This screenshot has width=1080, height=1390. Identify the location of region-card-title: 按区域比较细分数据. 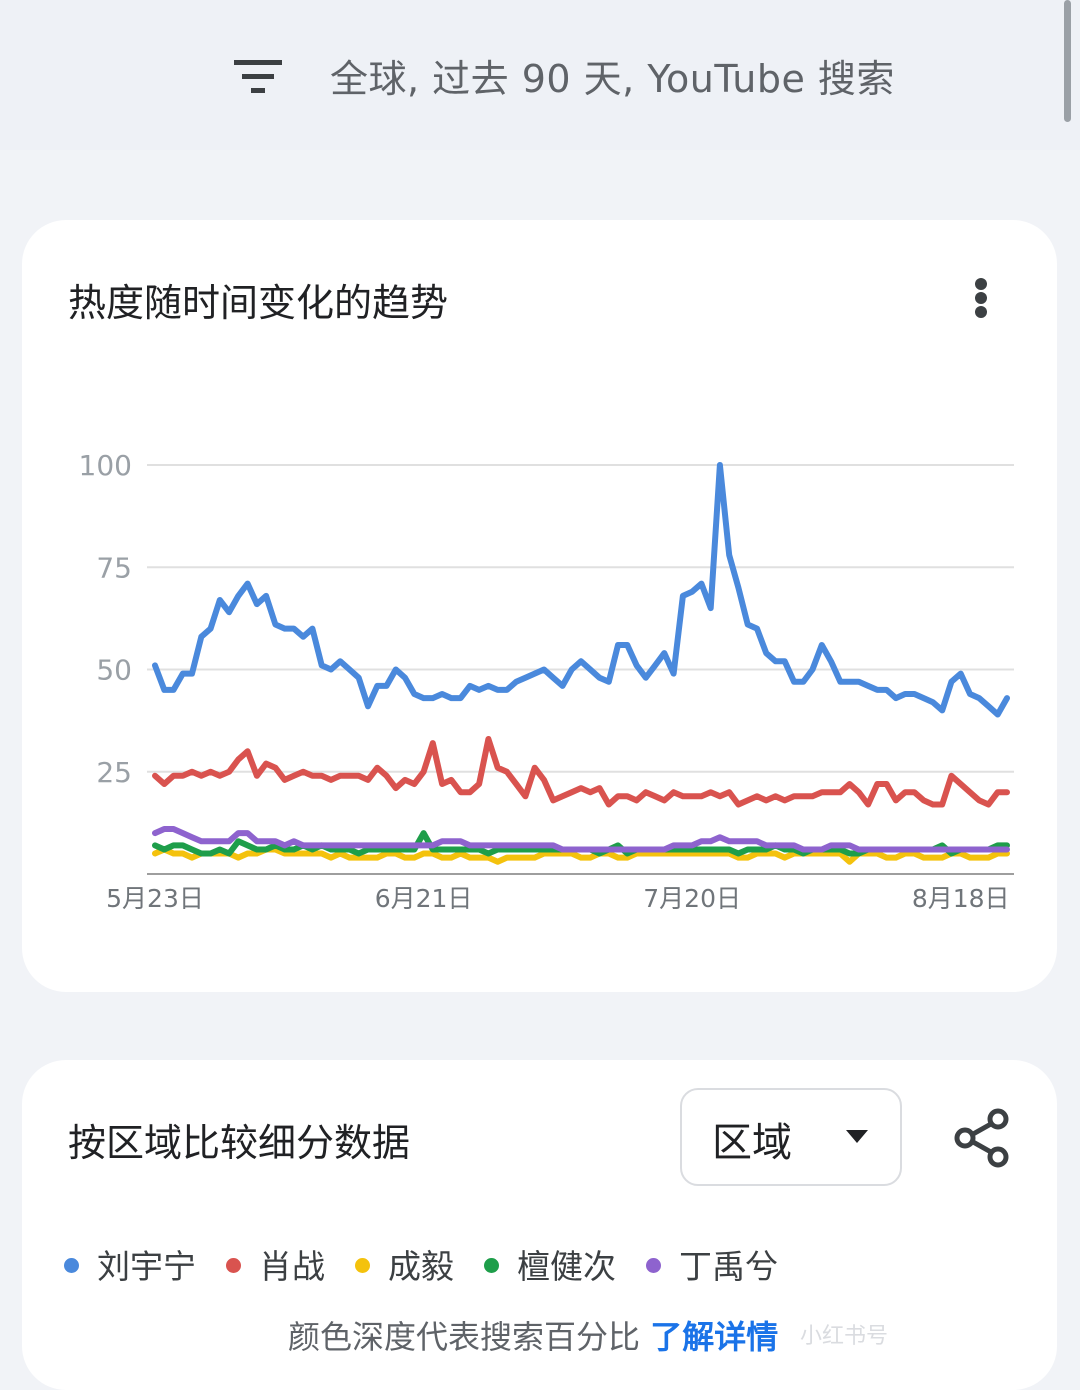
(239, 1143).